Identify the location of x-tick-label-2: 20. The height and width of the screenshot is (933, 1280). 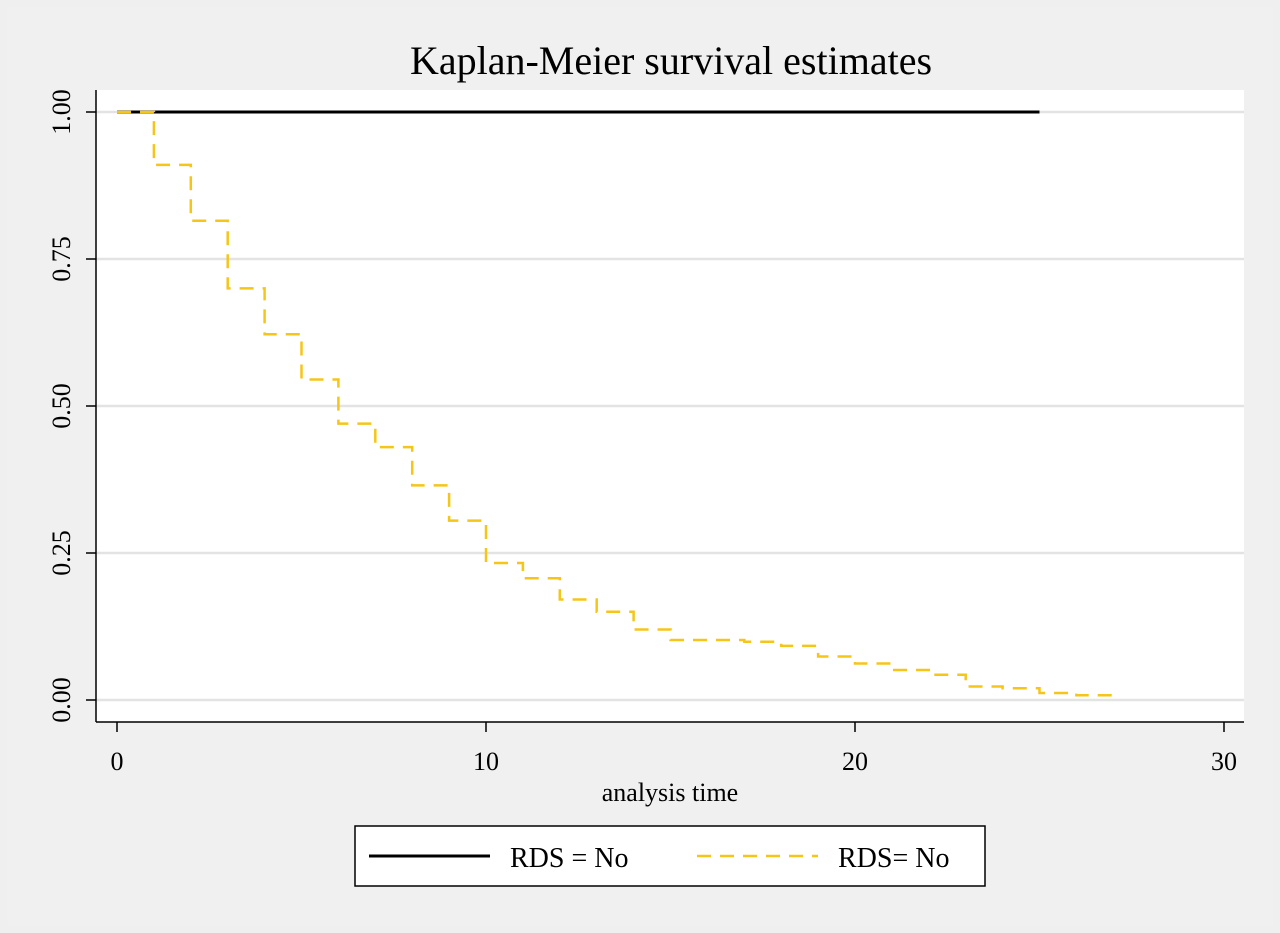
(855, 761).